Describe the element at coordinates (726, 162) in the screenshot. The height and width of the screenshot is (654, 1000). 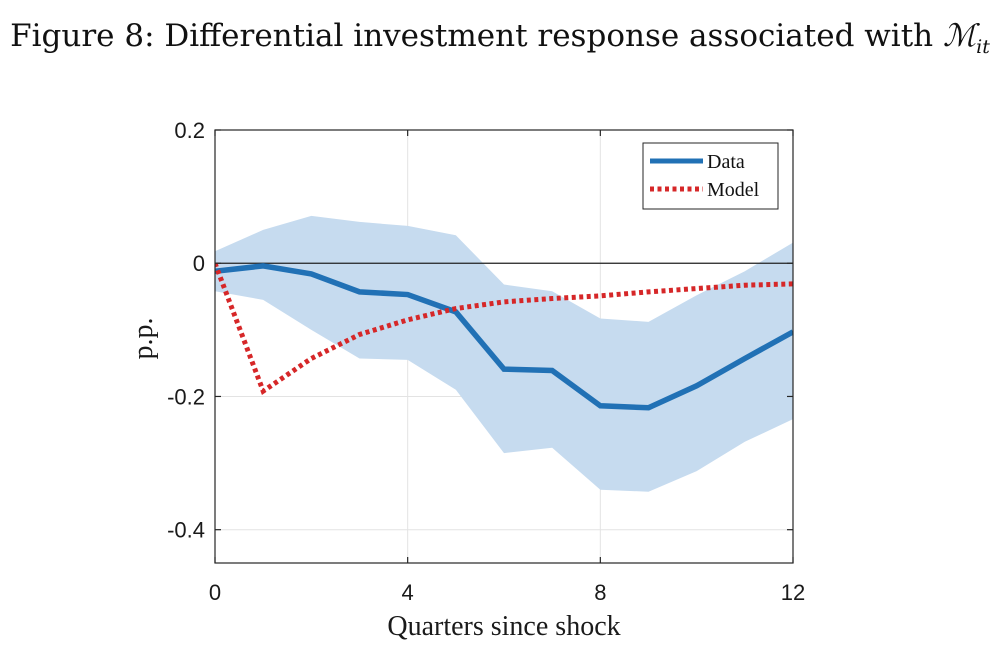
I see `legend-label-data: Data` at that location.